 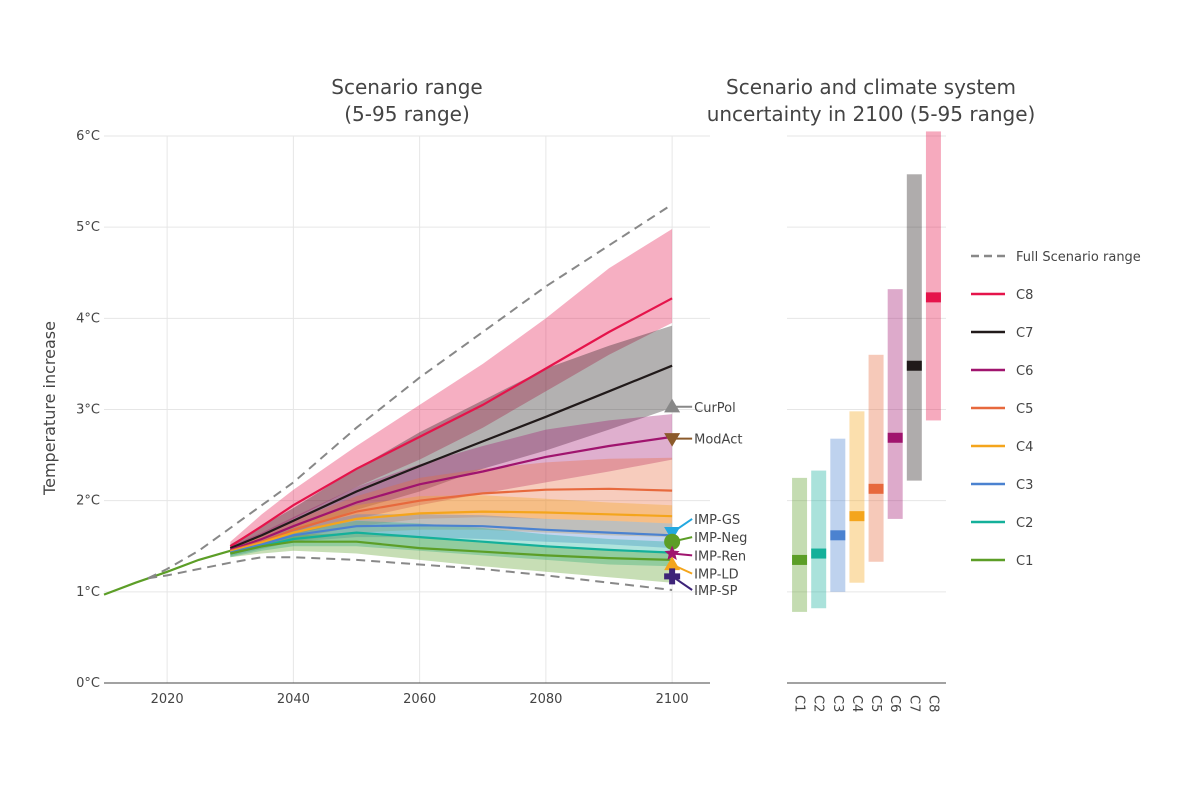 What do you see at coordinates (410, 573) in the screenshot?
I see `full-range-lower-line` at bounding box center [410, 573].